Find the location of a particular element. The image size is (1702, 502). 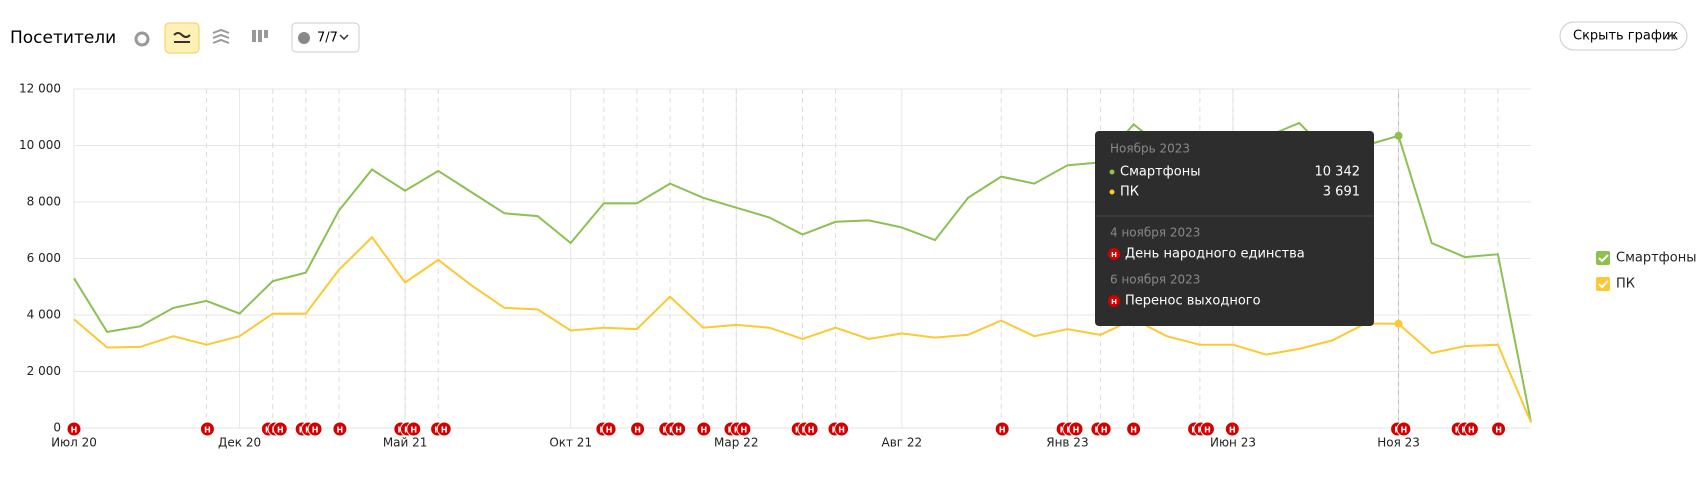

y-tick-label: 4 000 is located at coordinates (44, 315).